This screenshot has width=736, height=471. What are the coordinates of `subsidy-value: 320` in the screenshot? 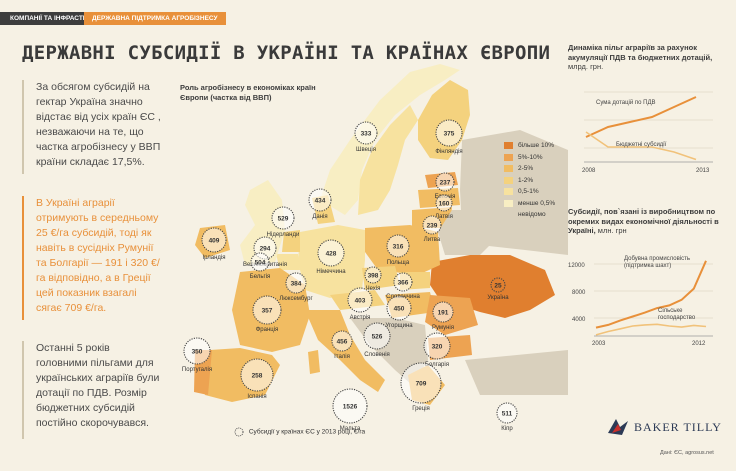 It's located at (437, 347).